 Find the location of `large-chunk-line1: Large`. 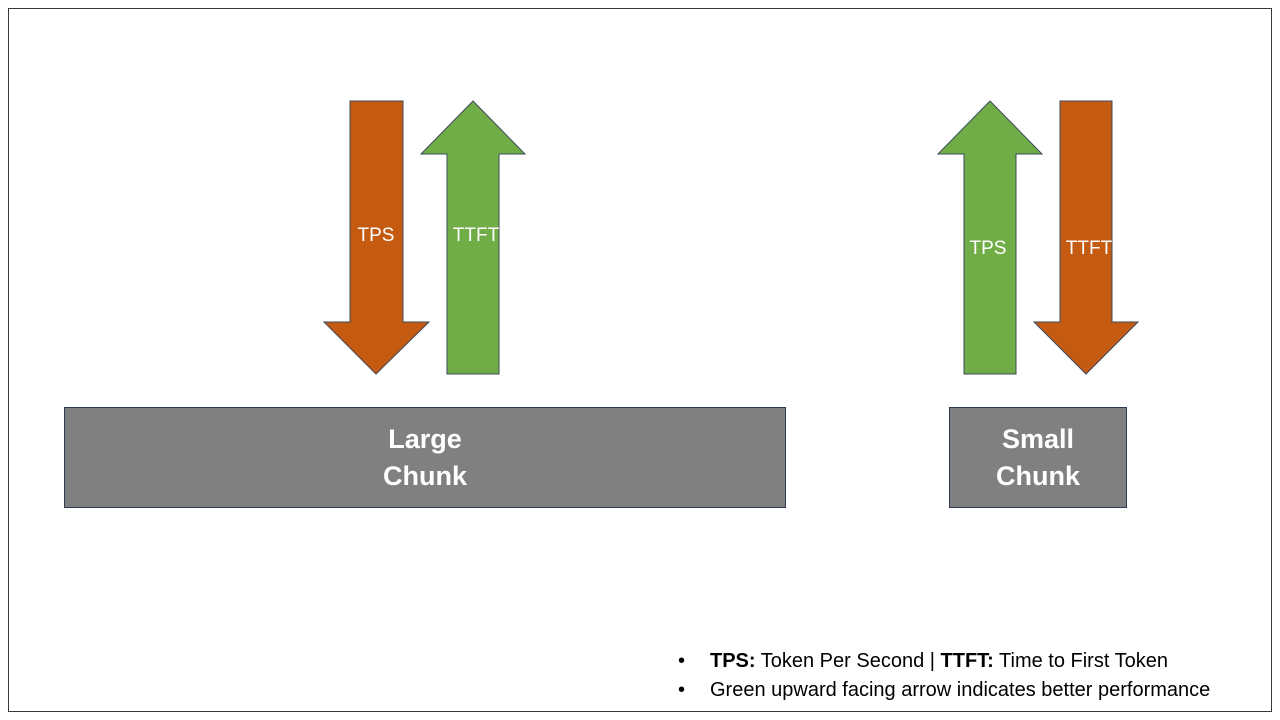

large-chunk-line1: Large is located at coordinates (425, 438).